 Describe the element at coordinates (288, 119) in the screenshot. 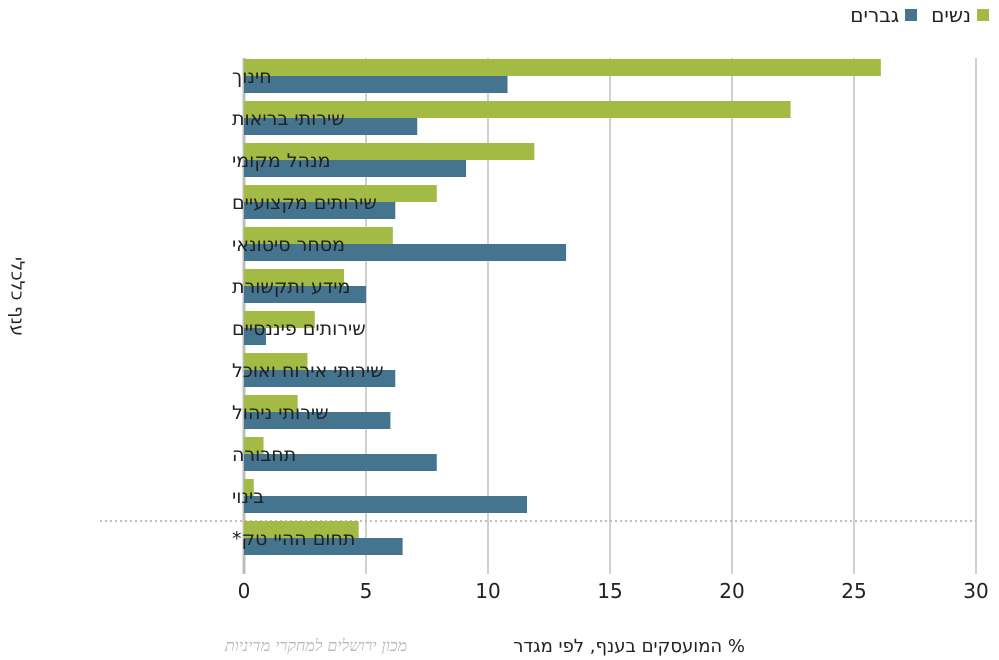

I see `category-label-1: שירותי בריאות` at that location.